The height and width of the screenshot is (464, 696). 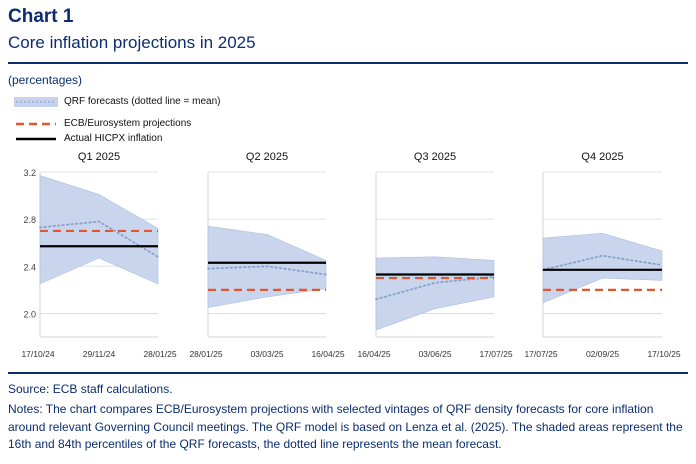 What do you see at coordinates (142, 101) in the screenshot?
I see `legend-label-qrf: QRF forecasts (dotted line = mean)` at bounding box center [142, 101].